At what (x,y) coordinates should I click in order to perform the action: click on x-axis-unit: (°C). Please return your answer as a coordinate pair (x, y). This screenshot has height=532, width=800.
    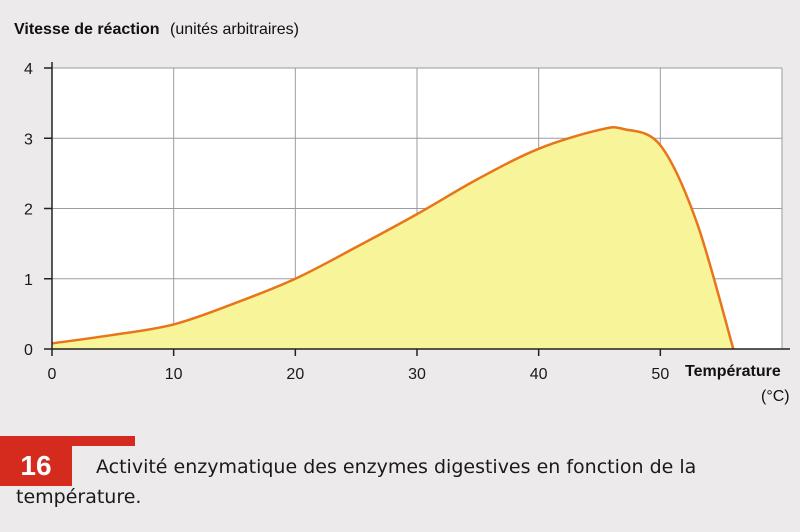
    Looking at the image, I should click on (775, 396).